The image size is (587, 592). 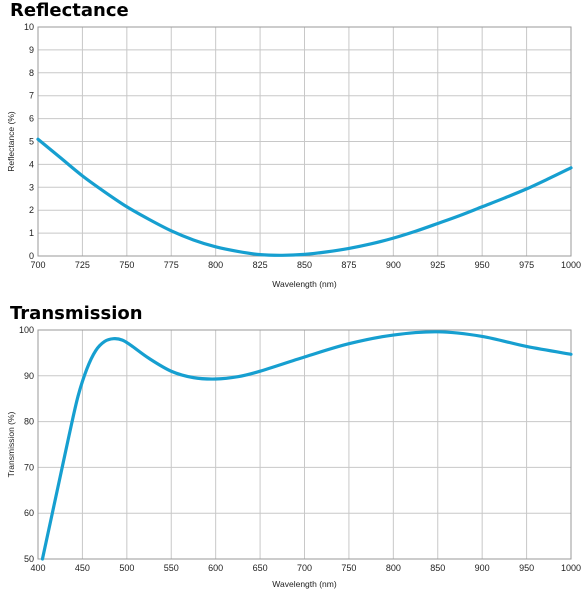 I want to click on transmission-x-tick-label: 600, so click(x=215, y=568).